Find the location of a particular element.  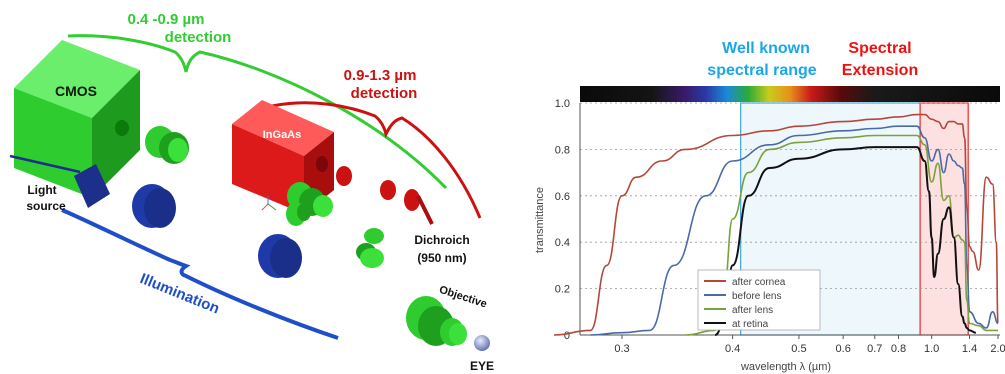

x-tick-label: 0.7 is located at coordinates (874, 349).